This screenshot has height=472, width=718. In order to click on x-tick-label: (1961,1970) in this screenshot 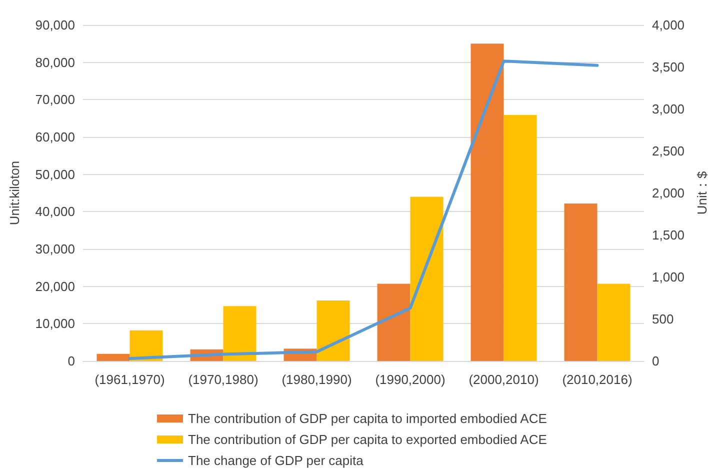, I will do `click(129, 379)`.